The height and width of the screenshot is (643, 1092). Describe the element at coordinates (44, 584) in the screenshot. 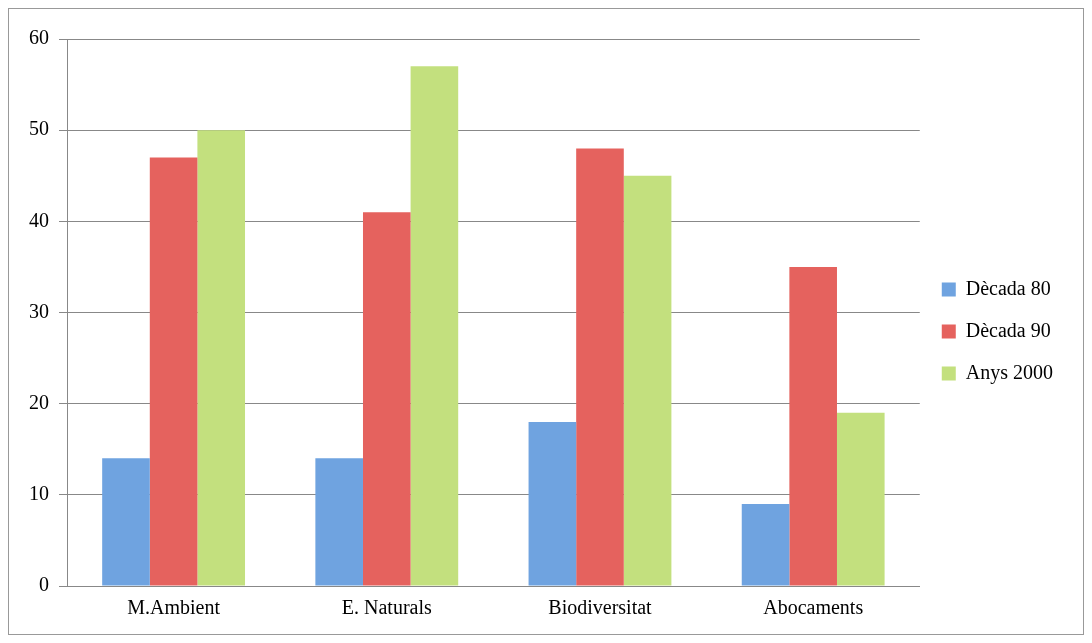

I see `y-tick-label: 0` at that location.